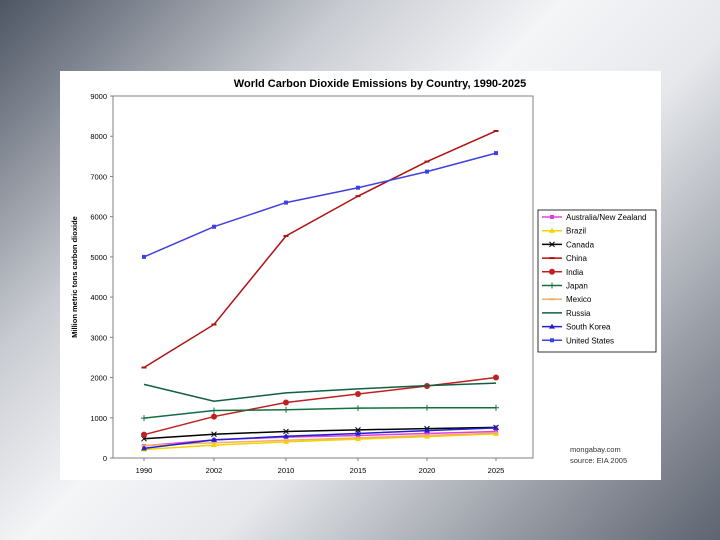 The width and height of the screenshot is (720, 540). What do you see at coordinates (358, 470) in the screenshot?
I see `x-tick-label: 2015` at bounding box center [358, 470].